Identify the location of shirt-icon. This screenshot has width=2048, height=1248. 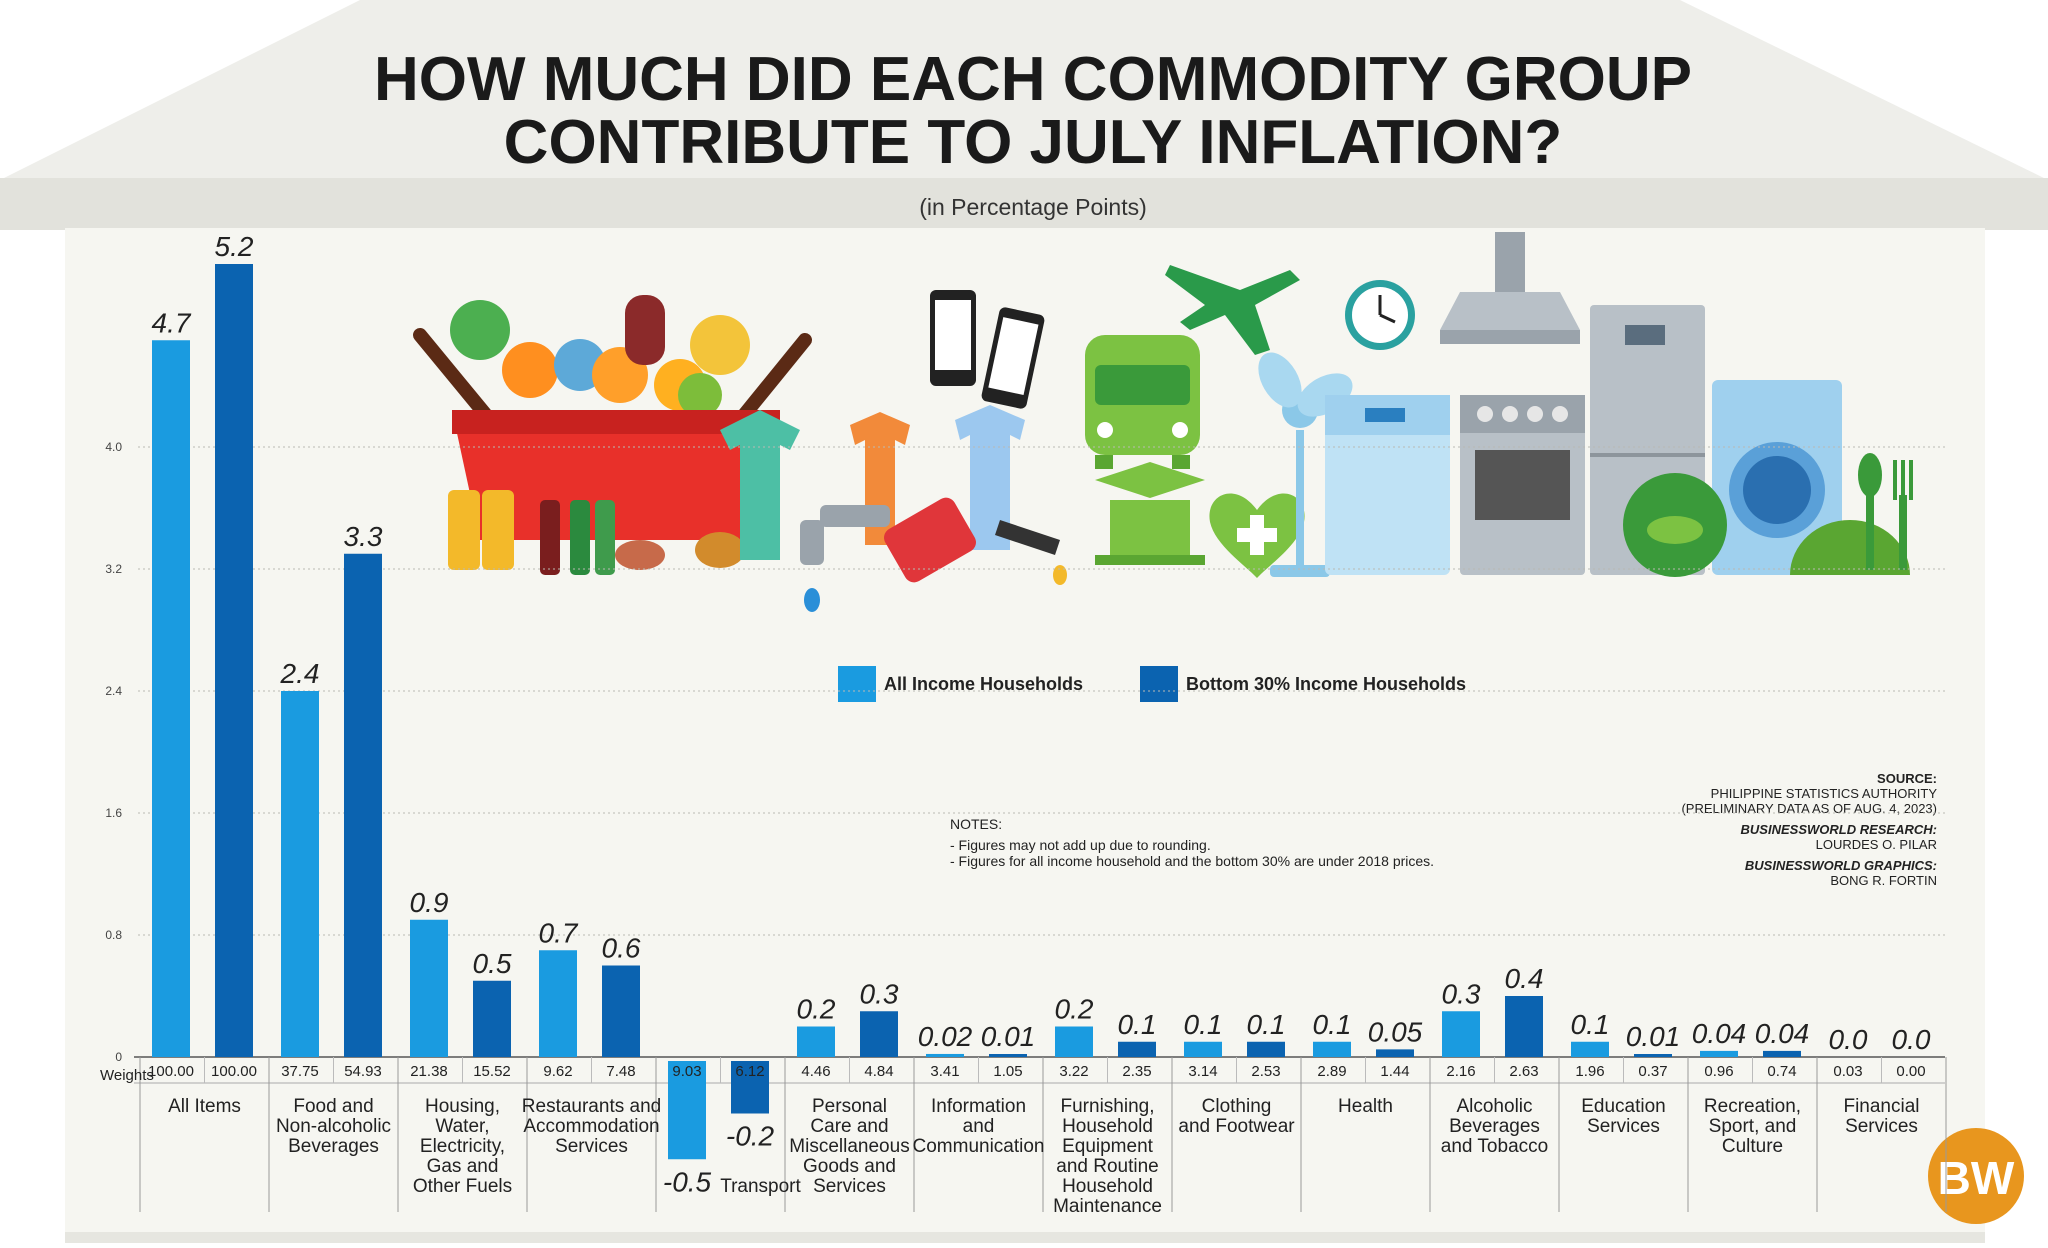
(872, 482).